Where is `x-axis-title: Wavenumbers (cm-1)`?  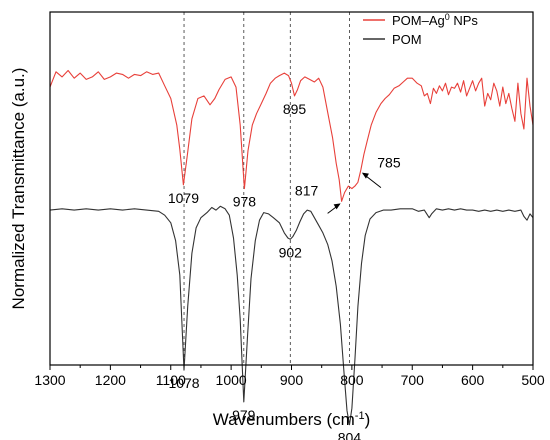
x-axis-title: Wavenumbers (cm-1) is located at coordinates (291, 419).